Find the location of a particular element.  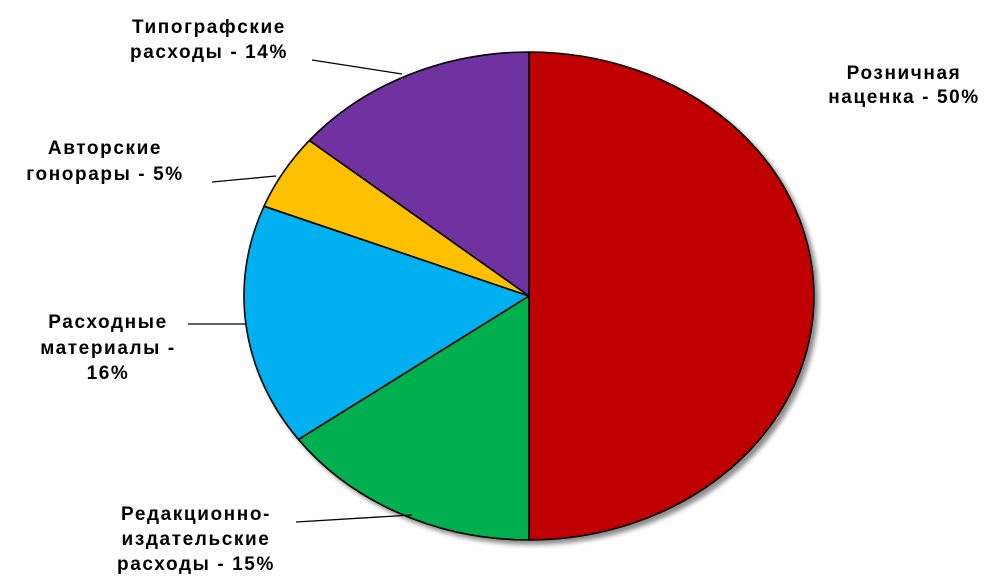

slice-label-author-fees: Авторские гонорары - 5% is located at coordinates (105, 161).